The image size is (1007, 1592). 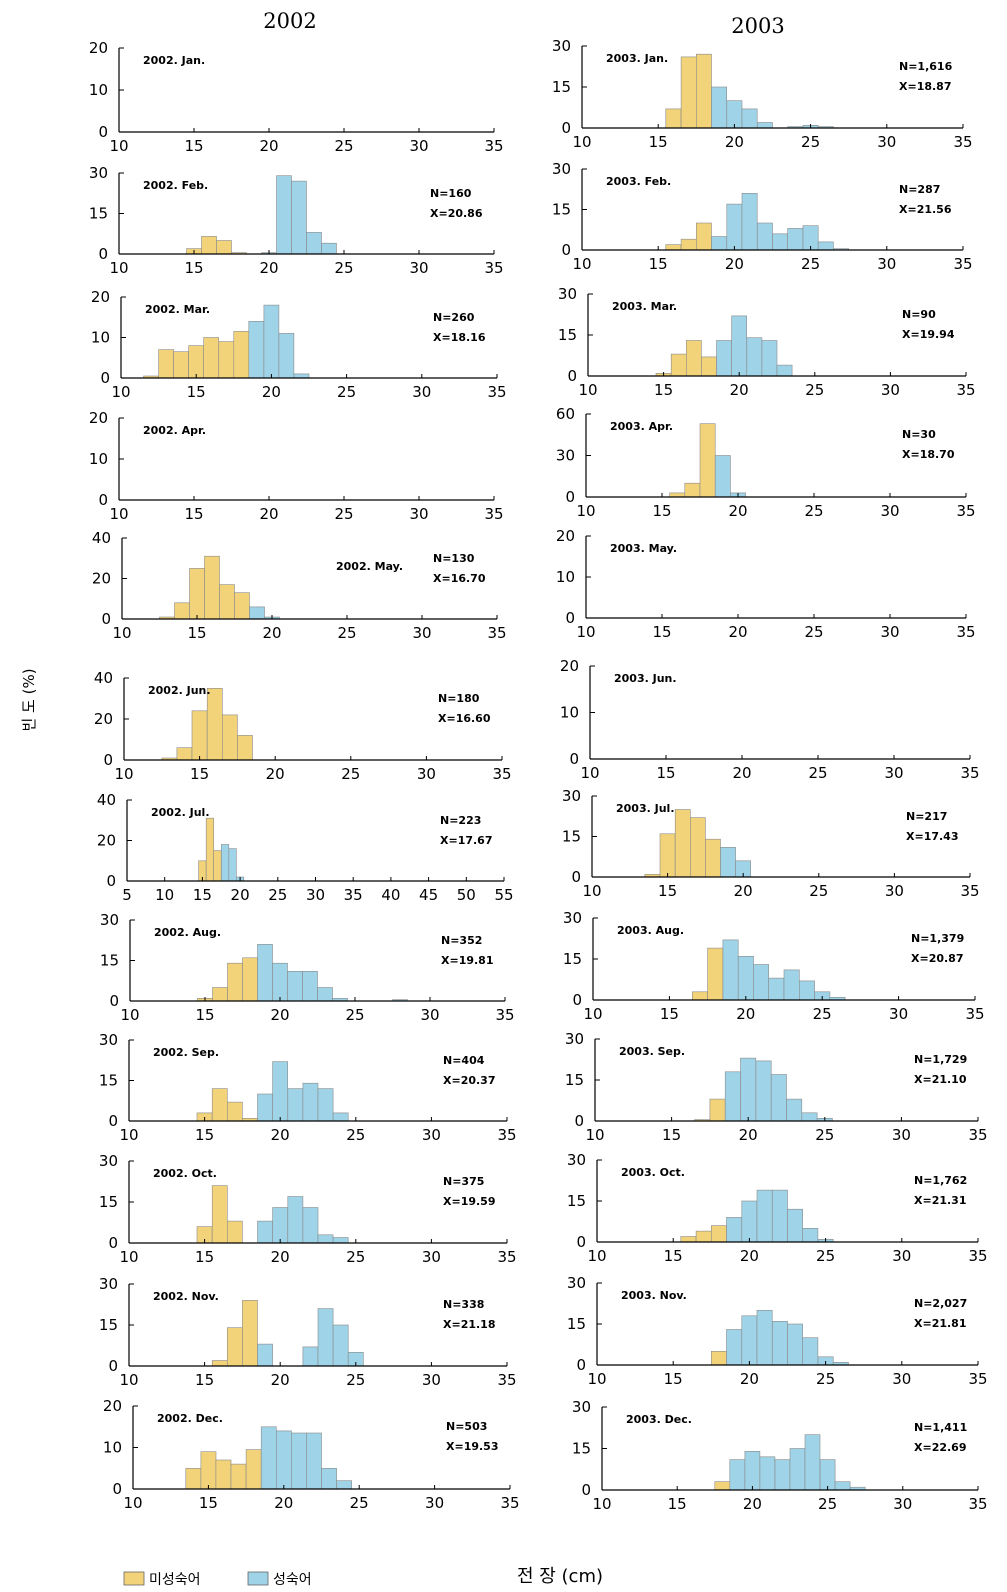 What do you see at coordinates (466, 1426) in the screenshot?
I see `sample-size: N=503` at bounding box center [466, 1426].